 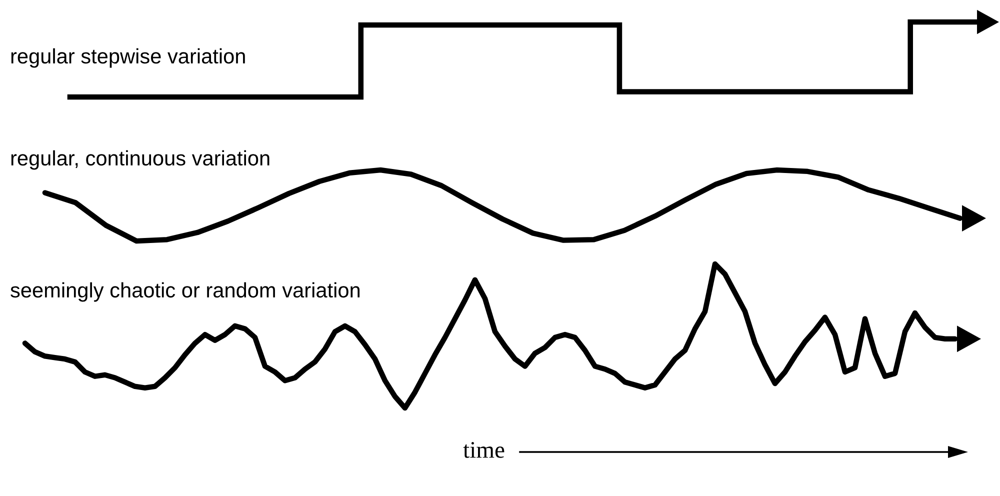 What do you see at coordinates (140, 160) in the screenshot?
I see `chart-title: regular, continuous variation` at bounding box center [140, 160].